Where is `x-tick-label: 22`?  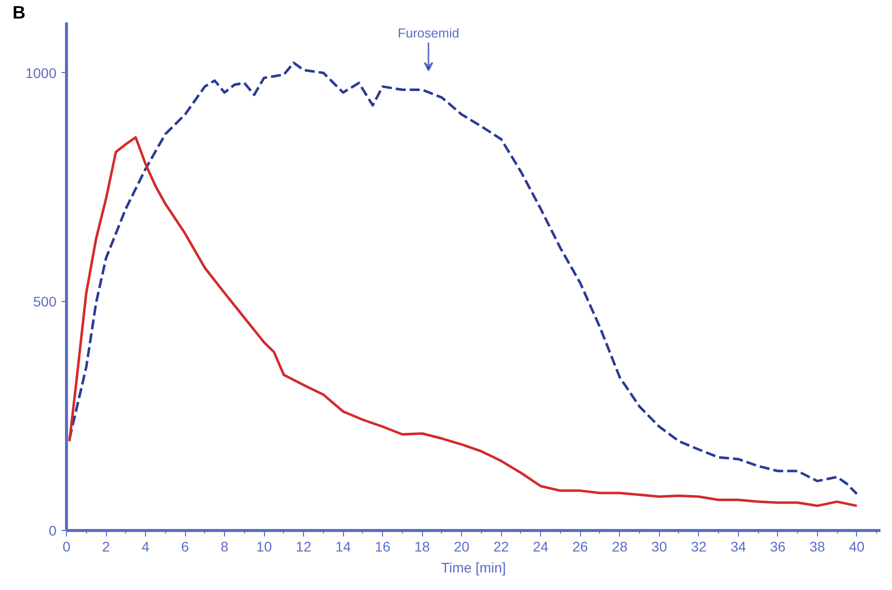
x-tick-label: 22 is located at coordinates (501, 546).